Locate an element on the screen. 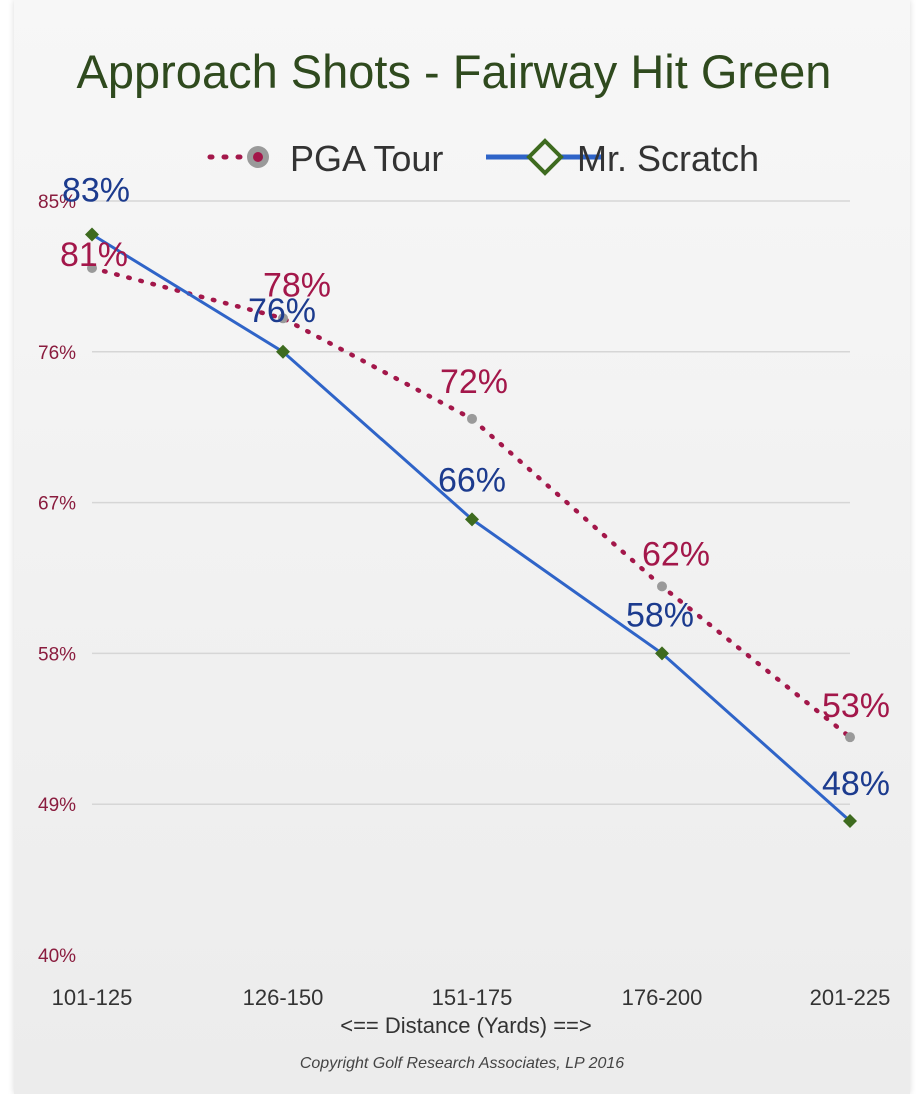 The height and width of the screenshot is (1094, 924). y-tick-label: 49% is located at coordinates (57, 805).